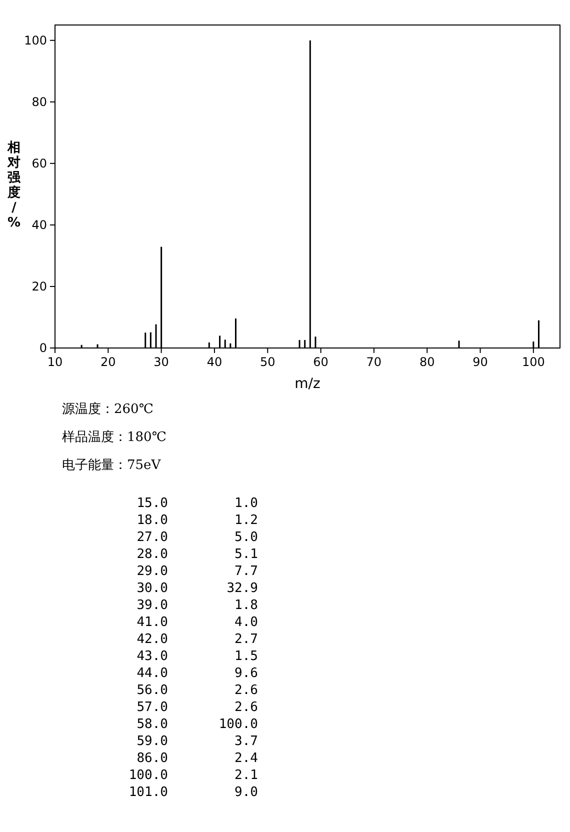 The height and width of the screenshot is (832, 570). I want to click on text: 15.0, so click(152, 503).